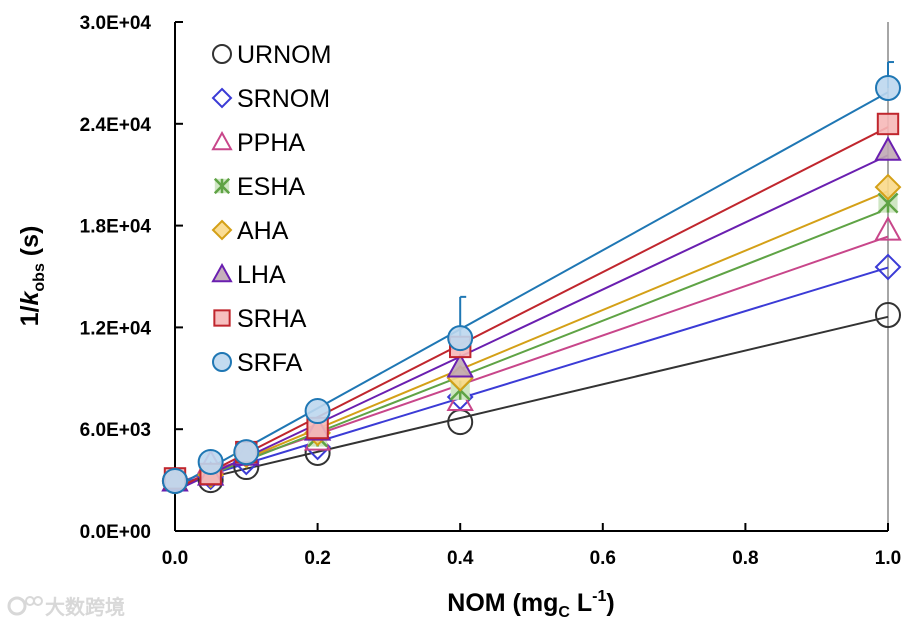  I want to click on legend: URNOM SRNOM PPHA ESHA AHA LHA SRHA SRFA, so click(271, 209).